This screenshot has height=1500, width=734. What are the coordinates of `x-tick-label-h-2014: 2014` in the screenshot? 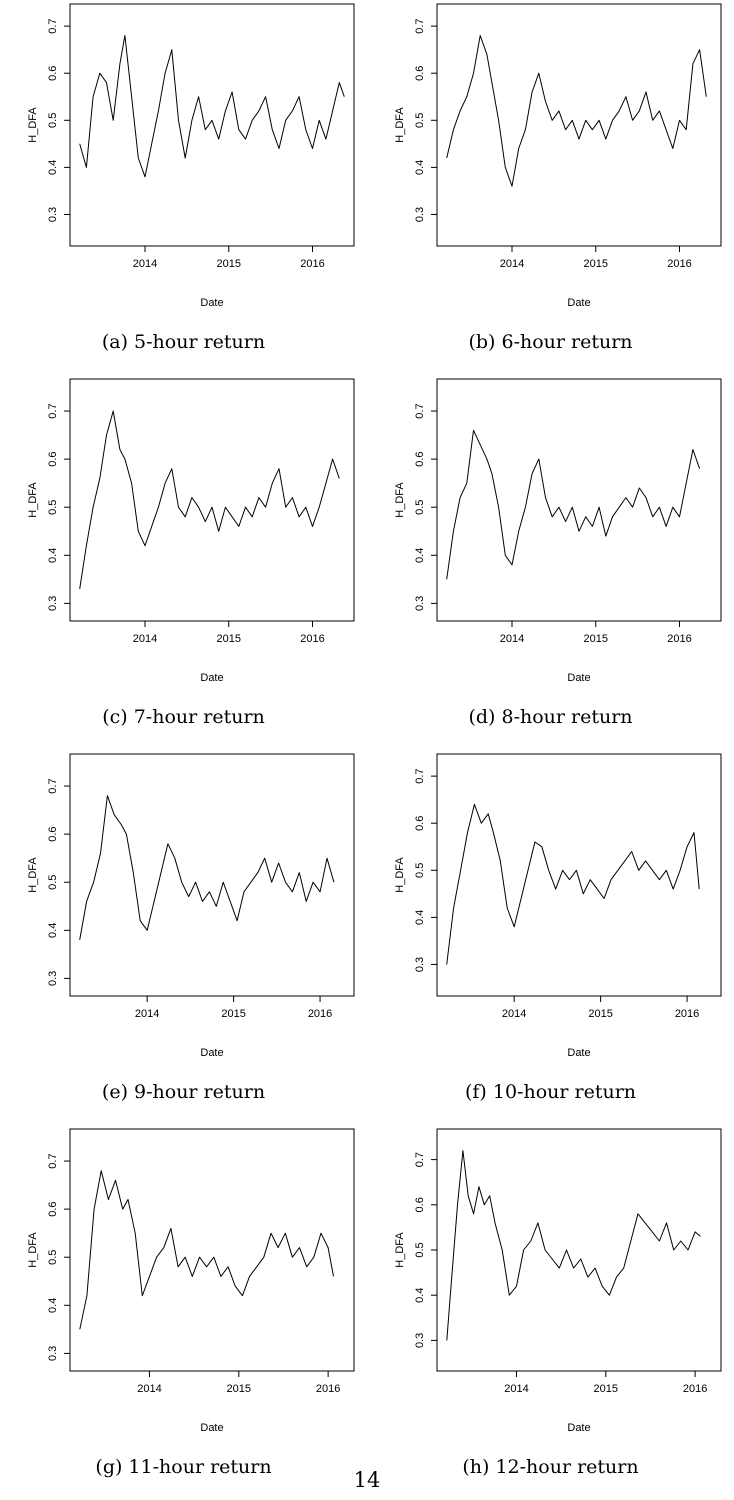 It's located at (516, 1389).